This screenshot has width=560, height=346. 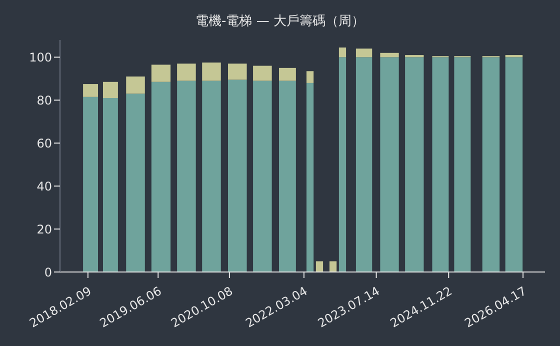 I want to click on y-tick-label: 40, so click(x=44, y=186).